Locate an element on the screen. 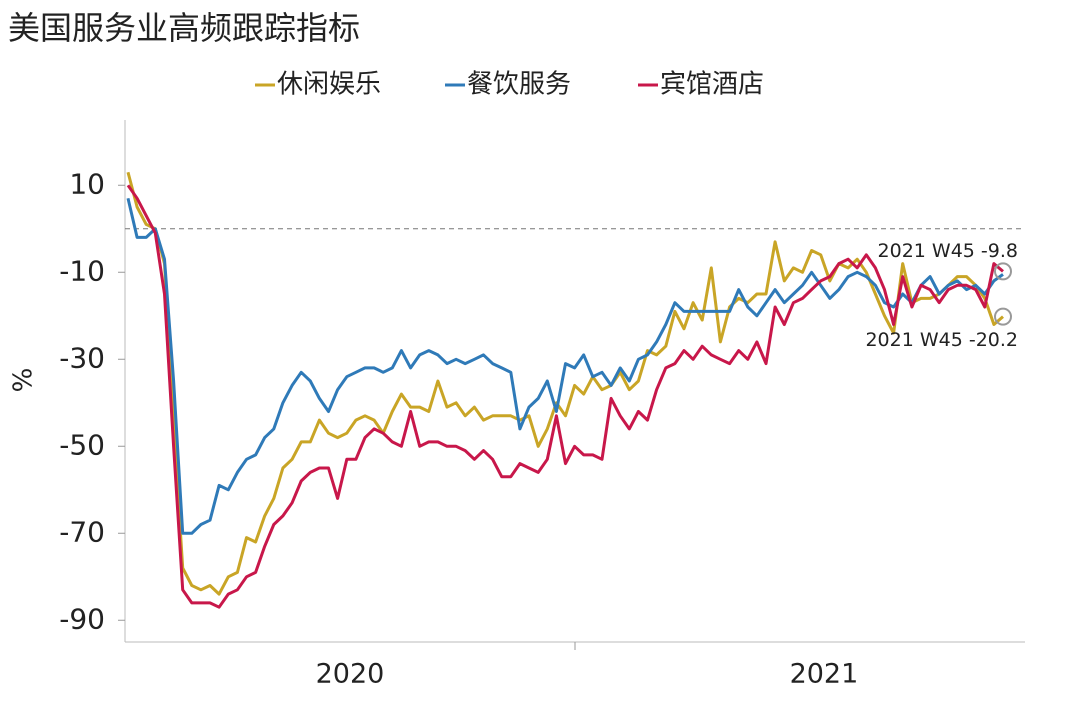  y-tick-label: -30 is located at coordinates (82, 357).